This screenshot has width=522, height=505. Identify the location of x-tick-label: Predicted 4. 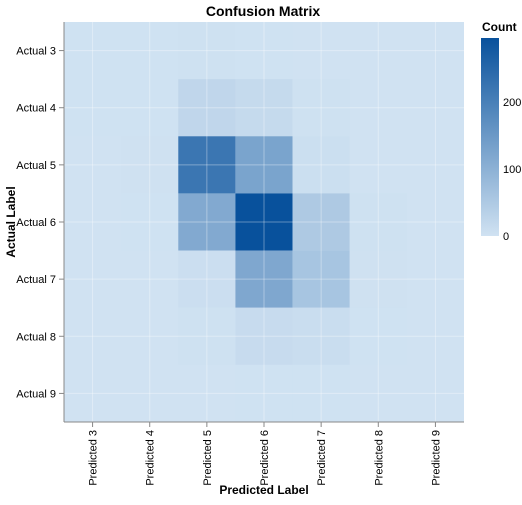
(151, 458).